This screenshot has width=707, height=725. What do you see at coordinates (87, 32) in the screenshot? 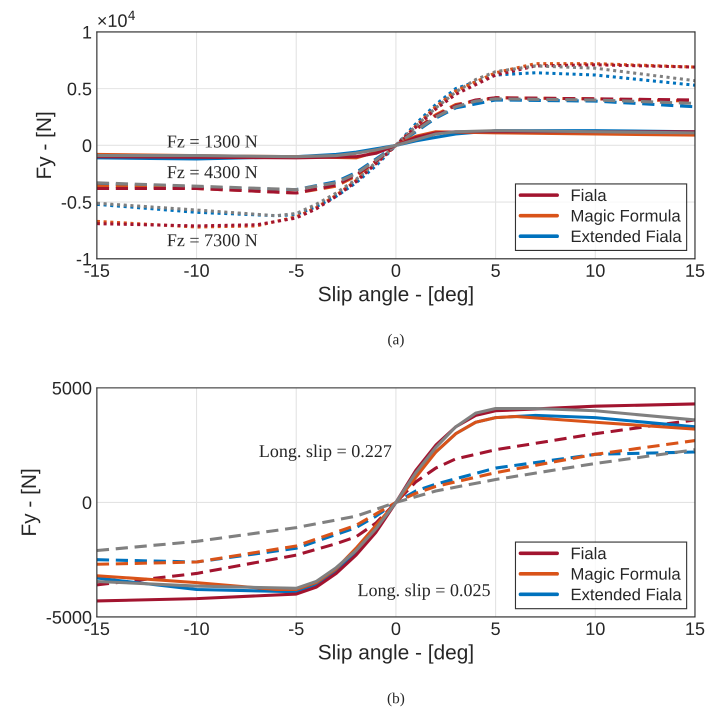
I see `y-tick-label: 1` at bounding box center [87, 32].